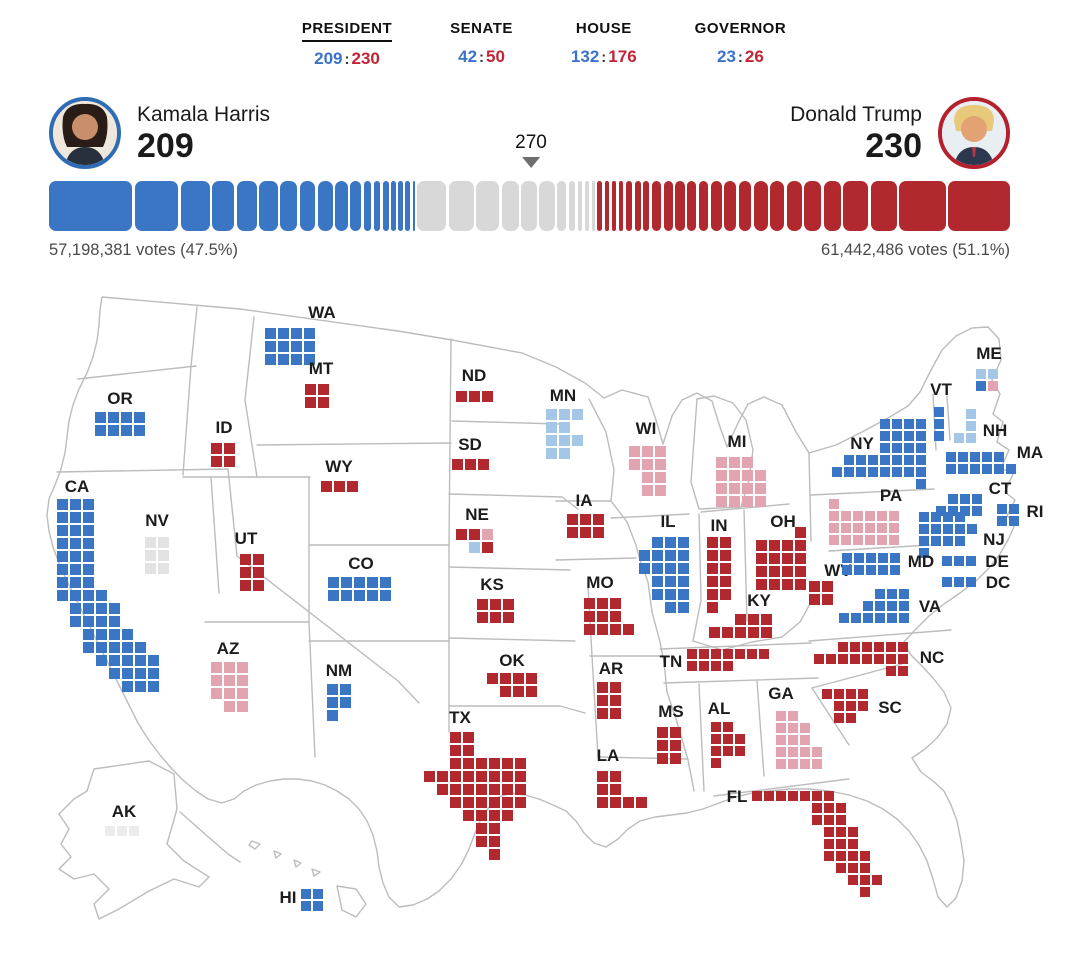 This screenshot has height=962, width=1088. What do you see at coordinates (947, 561) in the screenshot?
I see `ev-square-DE` at bounding box center [947, 561].